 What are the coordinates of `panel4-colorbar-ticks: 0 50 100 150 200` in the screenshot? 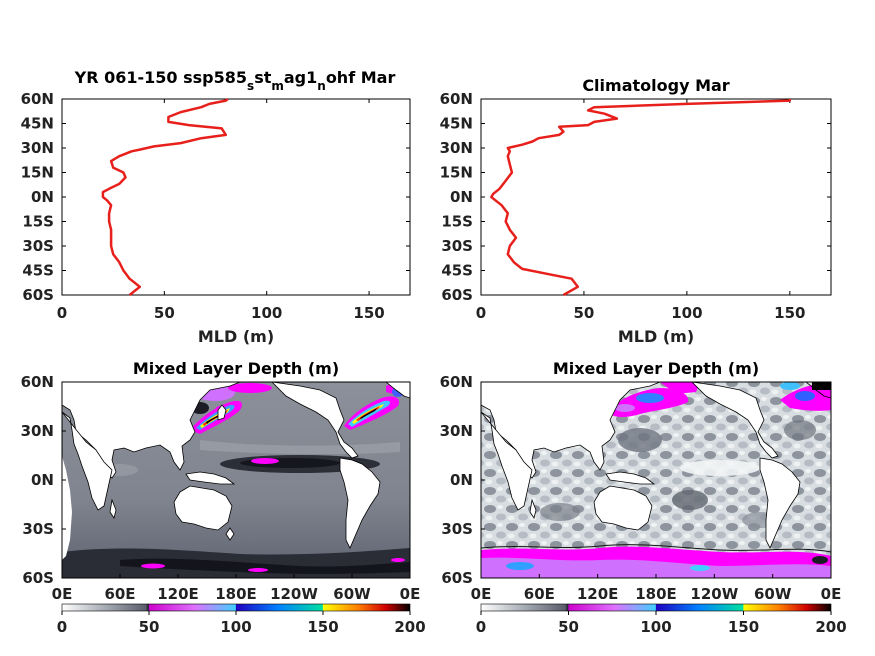 It's located at (661, 623).